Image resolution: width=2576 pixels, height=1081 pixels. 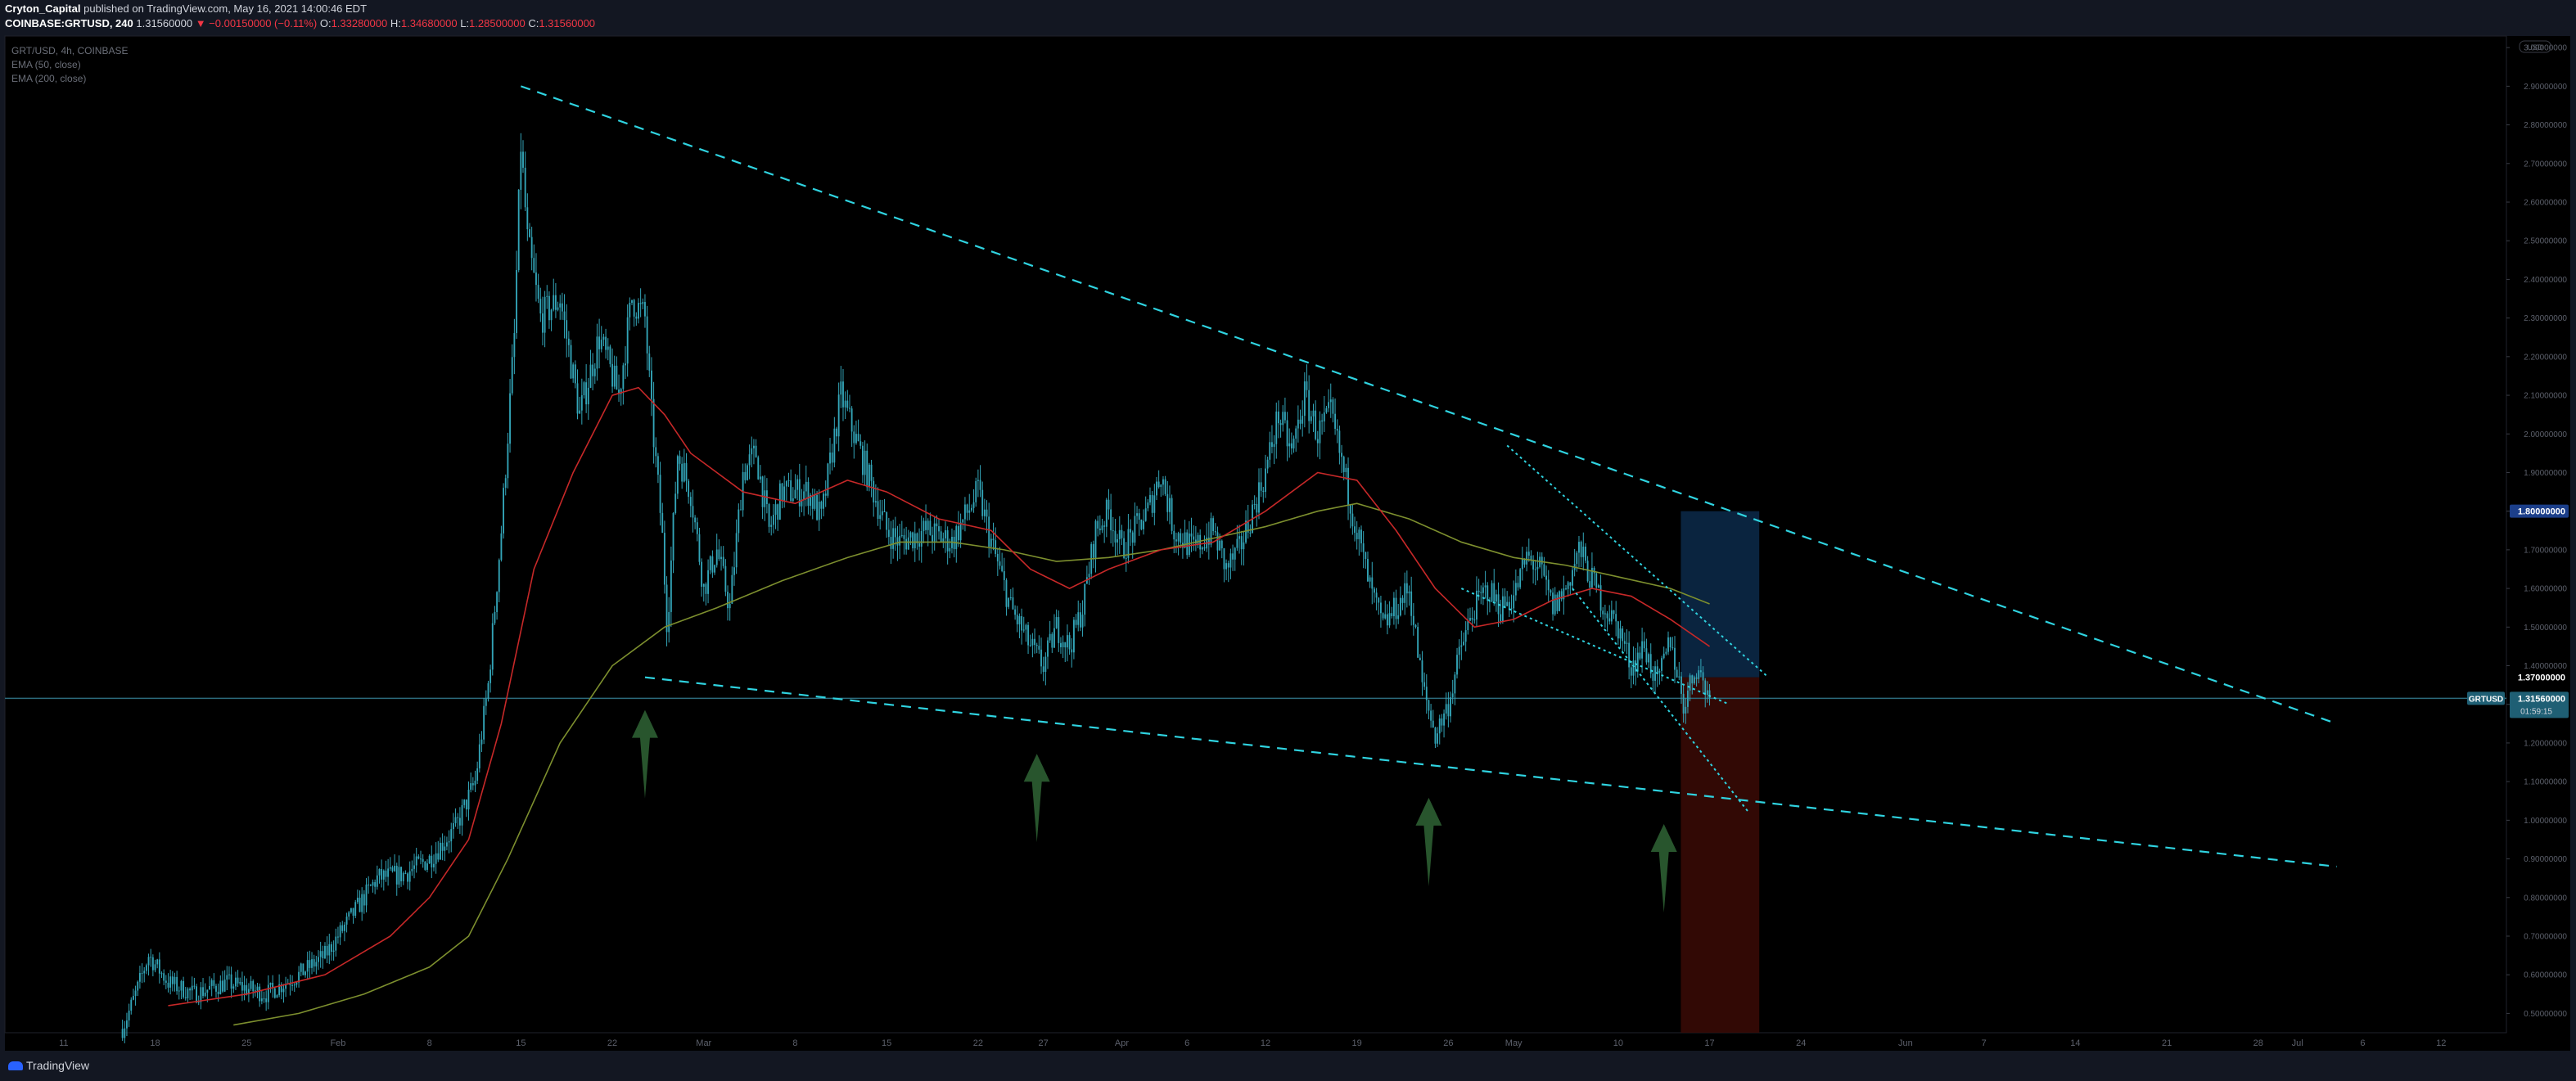 I want to click on legend-symbol: GRT/USD, 4h, COINBASE, so click(x=70, y=51).